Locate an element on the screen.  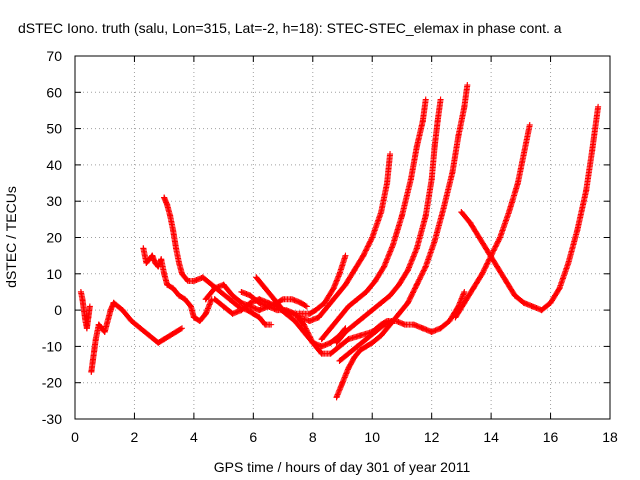
x-tick-label: 4 is located at coordinates (194, 437).